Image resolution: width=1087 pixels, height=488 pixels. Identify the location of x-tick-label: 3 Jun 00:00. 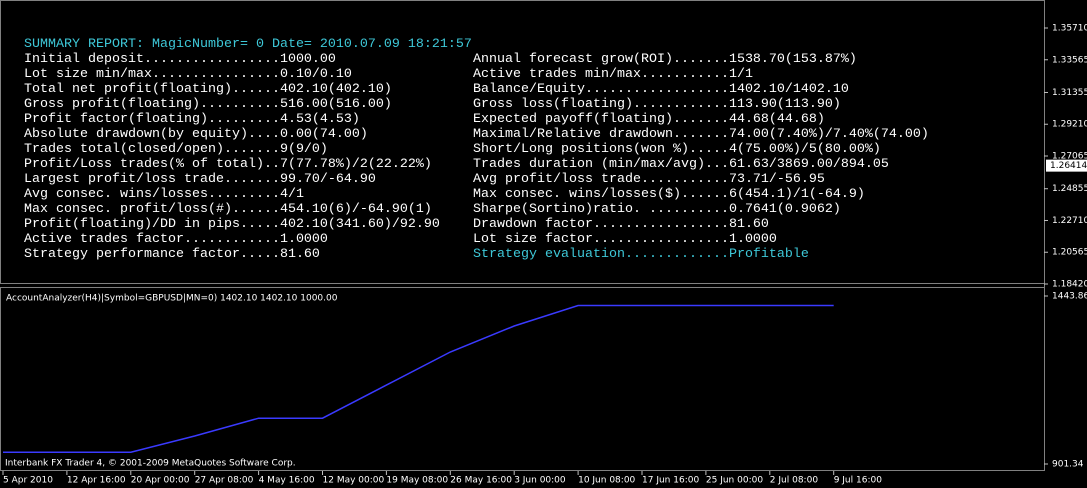
(540, 481).